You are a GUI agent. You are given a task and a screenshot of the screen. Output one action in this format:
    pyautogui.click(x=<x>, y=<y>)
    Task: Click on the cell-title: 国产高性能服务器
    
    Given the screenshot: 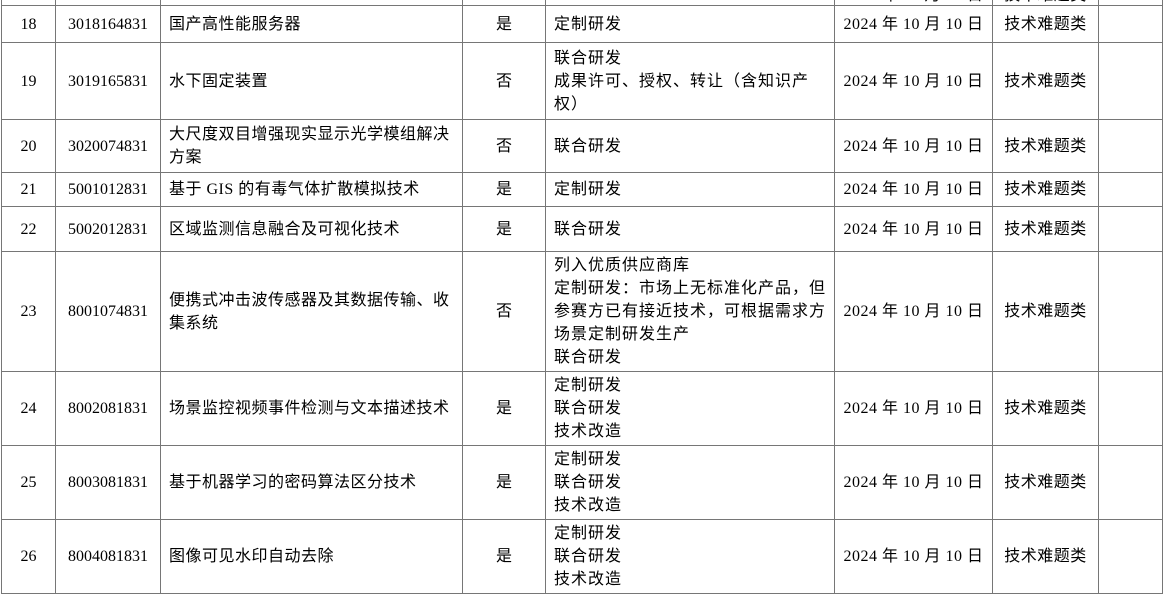 What is the action you would take?
    pyautogui.click(x=311, y=24)
    